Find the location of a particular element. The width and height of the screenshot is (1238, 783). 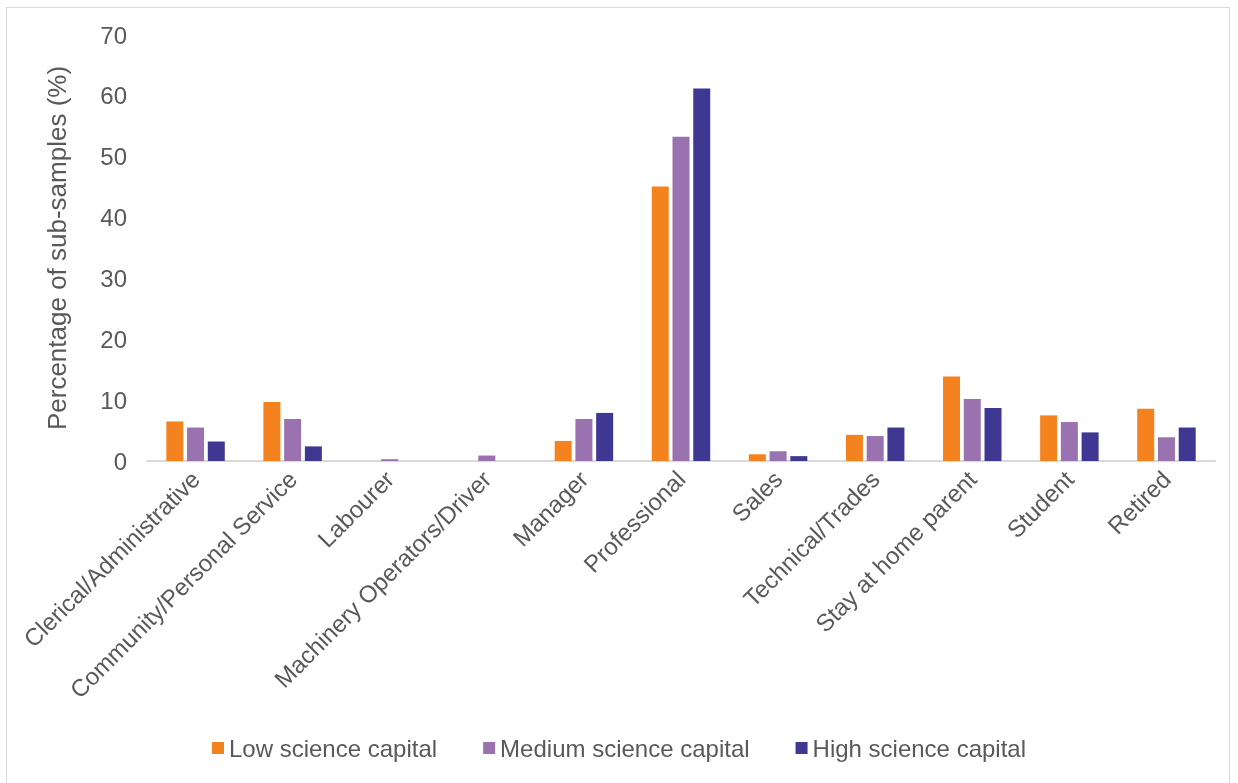

y-tick-label: 30 is located at coordinates (113, 278).